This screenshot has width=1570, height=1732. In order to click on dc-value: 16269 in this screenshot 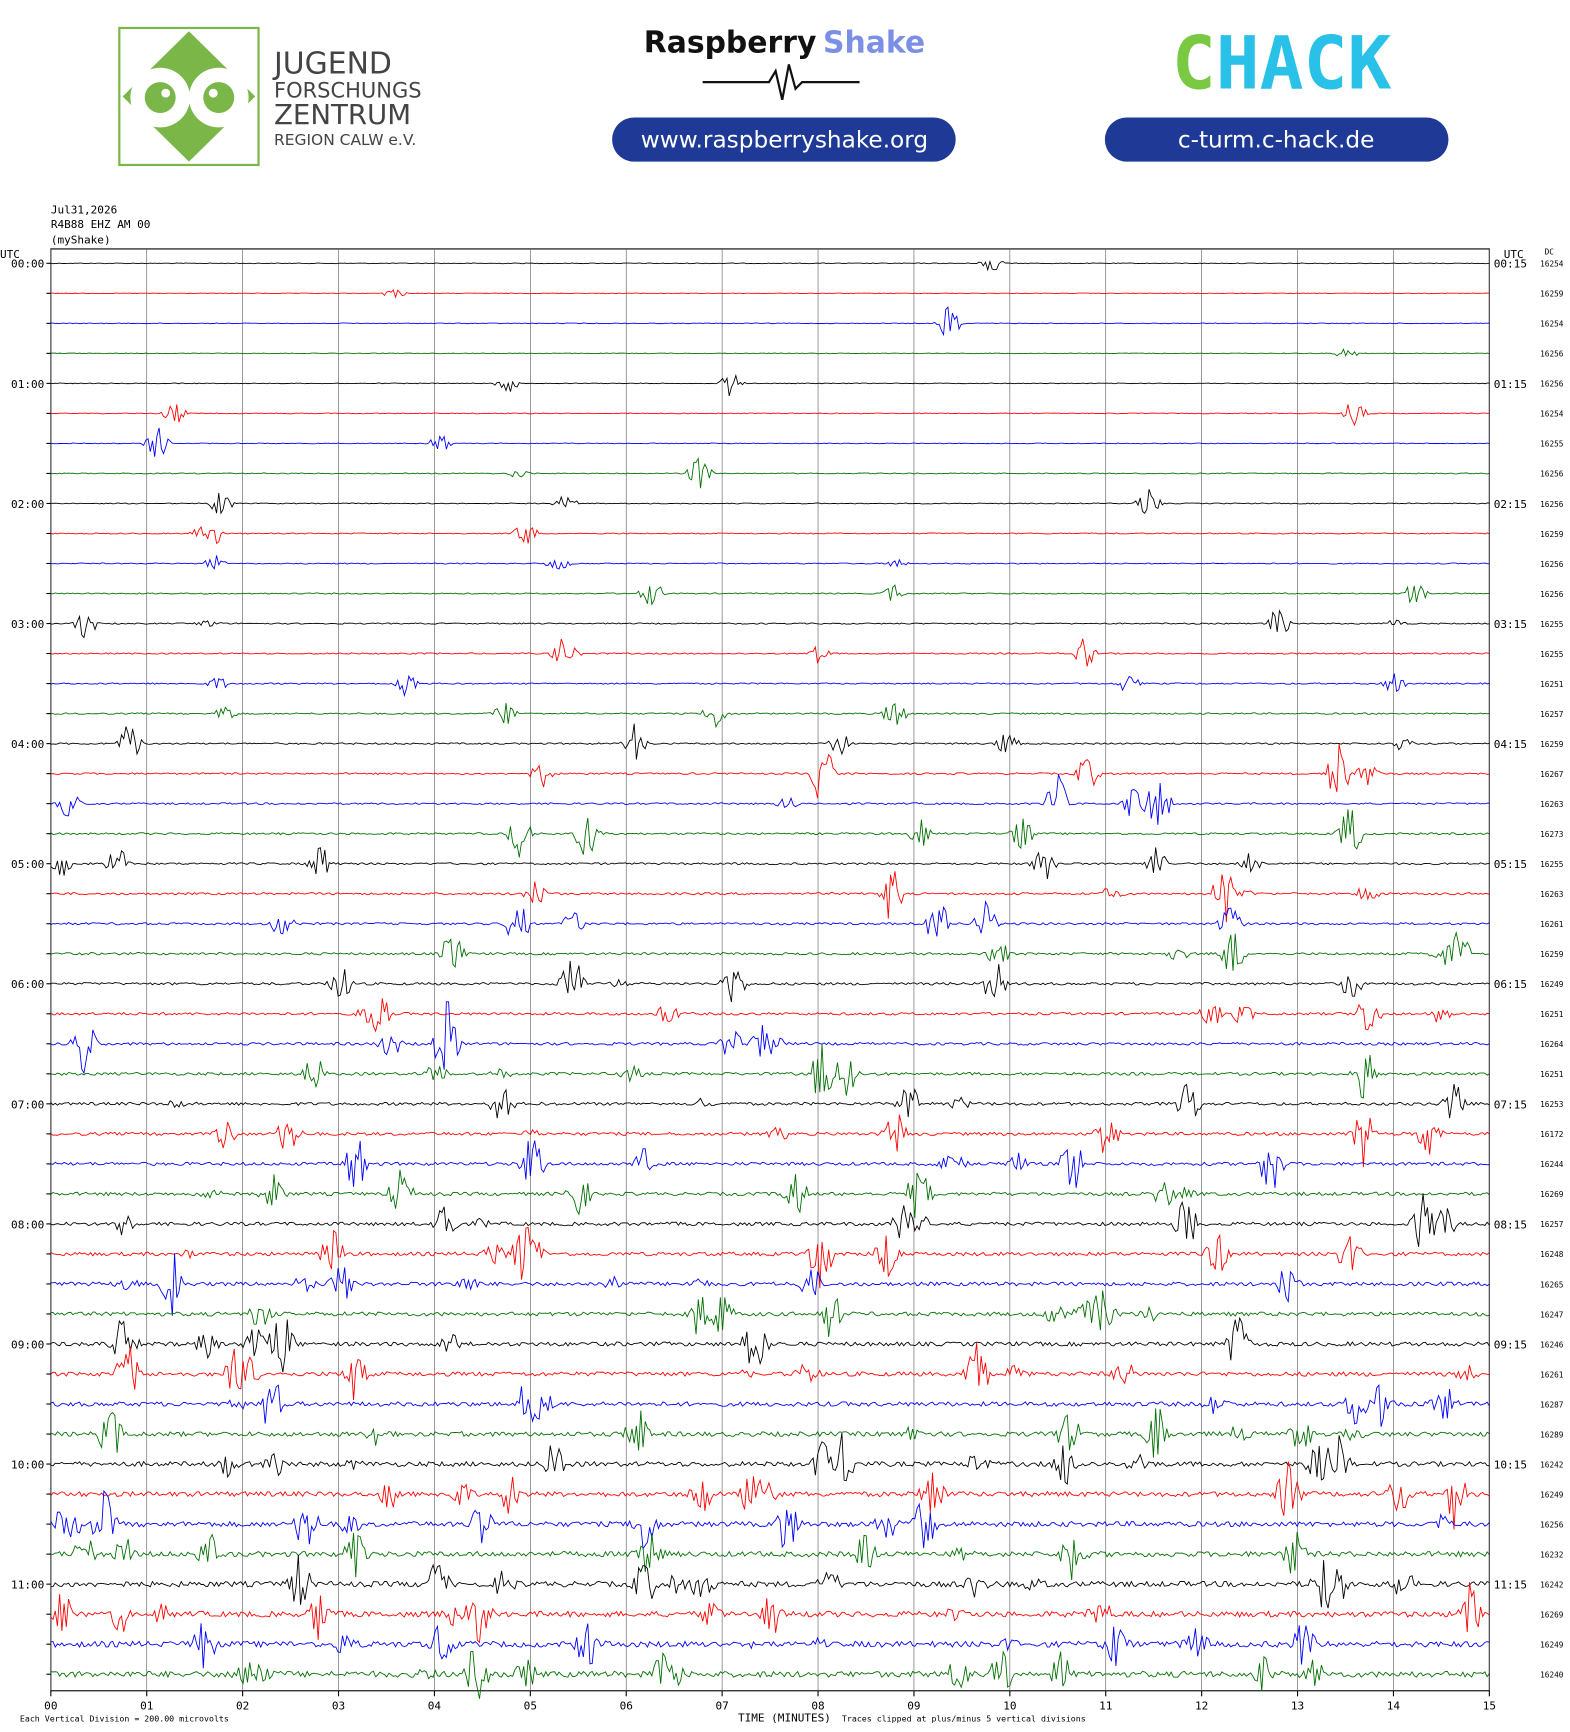, I will do `click(1552, 1614)`.